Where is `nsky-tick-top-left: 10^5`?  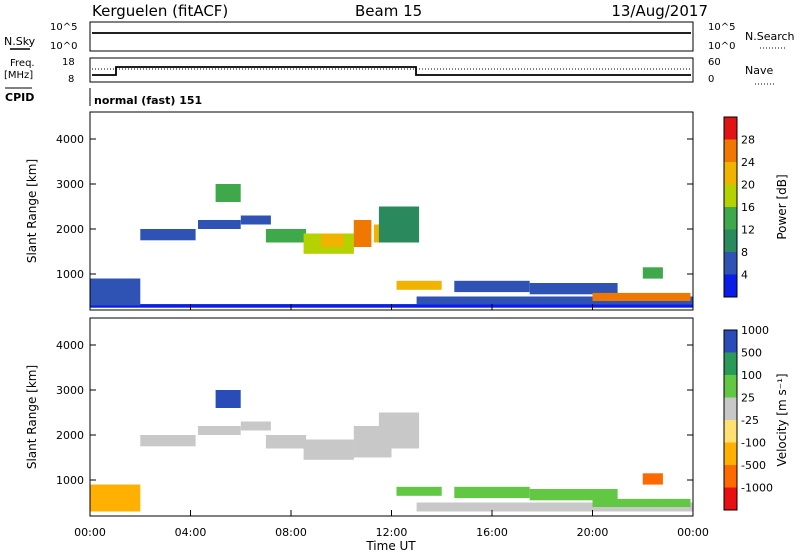 nsky-tick-top-left: 10^5 is located at coordinates (63, 27).